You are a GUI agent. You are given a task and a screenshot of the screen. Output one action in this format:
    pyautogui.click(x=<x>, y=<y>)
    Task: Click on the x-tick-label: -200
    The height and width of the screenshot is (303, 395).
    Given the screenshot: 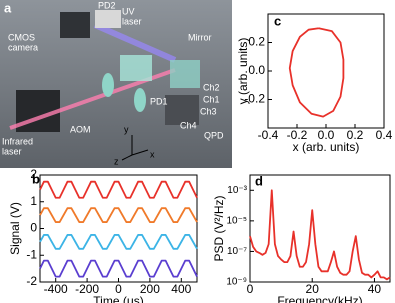 What is the action you would take?
    pyautogui.click(x=87, y=289)
    